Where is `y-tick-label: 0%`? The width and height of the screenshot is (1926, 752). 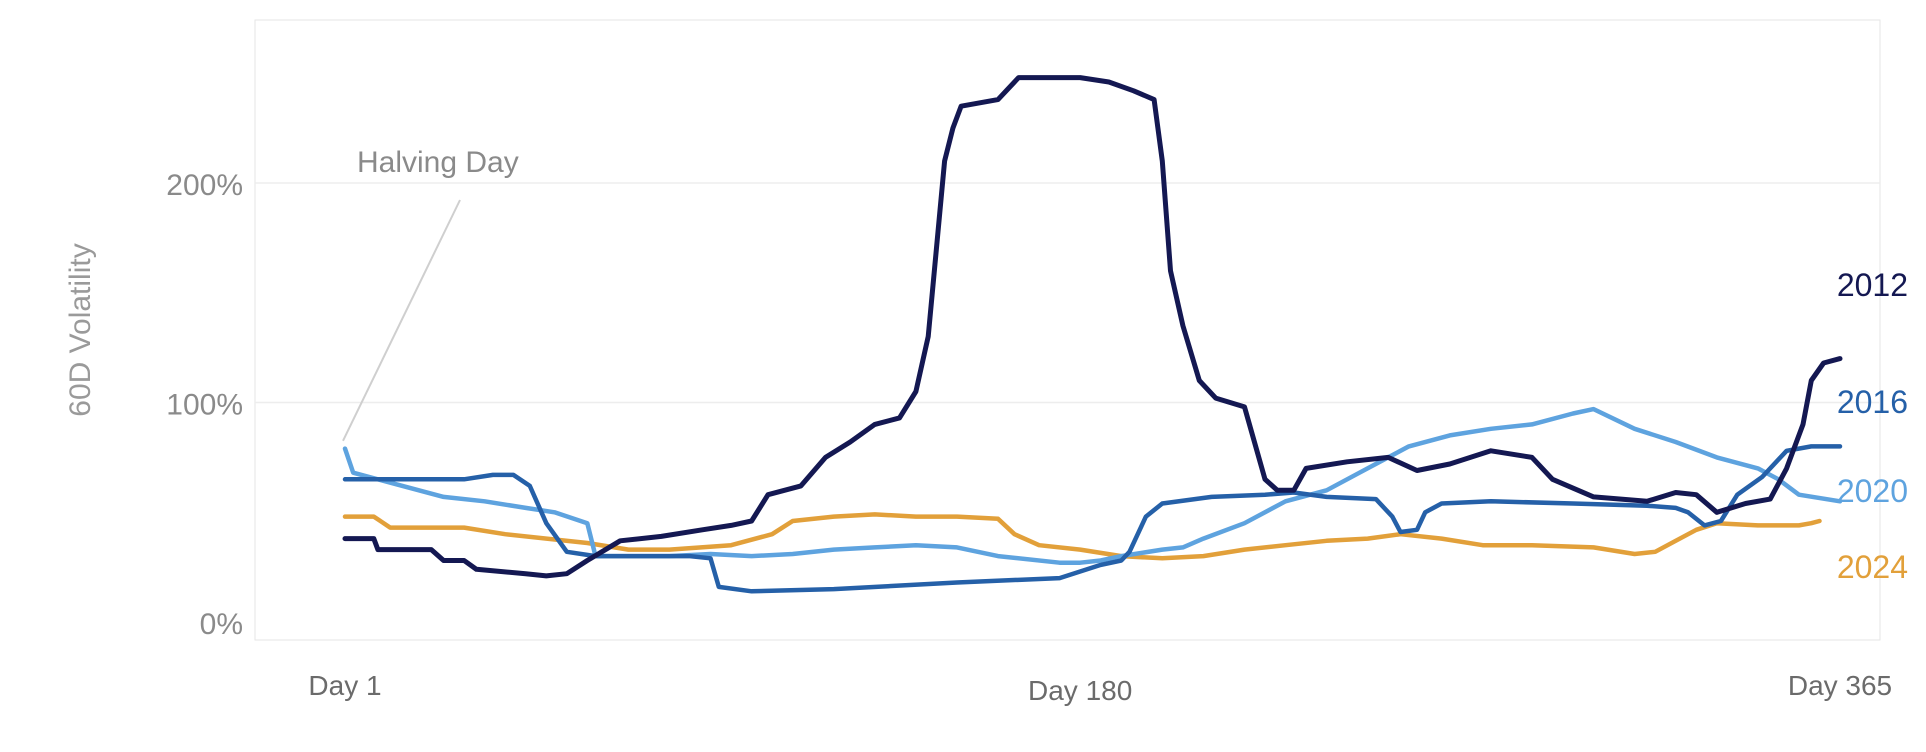
y-tick-label: 0% is located at coordinates (221, 624).